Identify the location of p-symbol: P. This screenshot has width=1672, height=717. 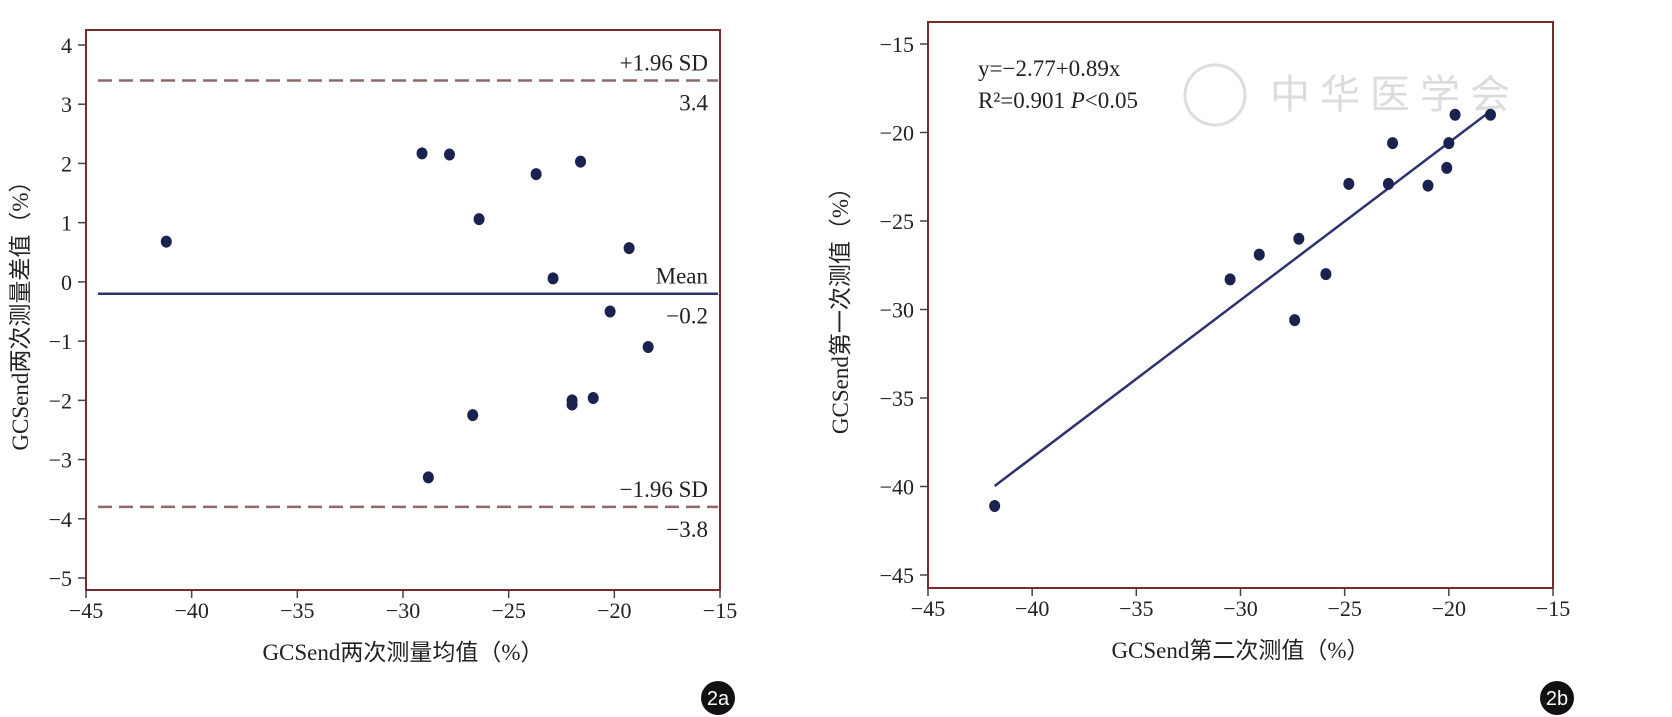
(1077, 100).